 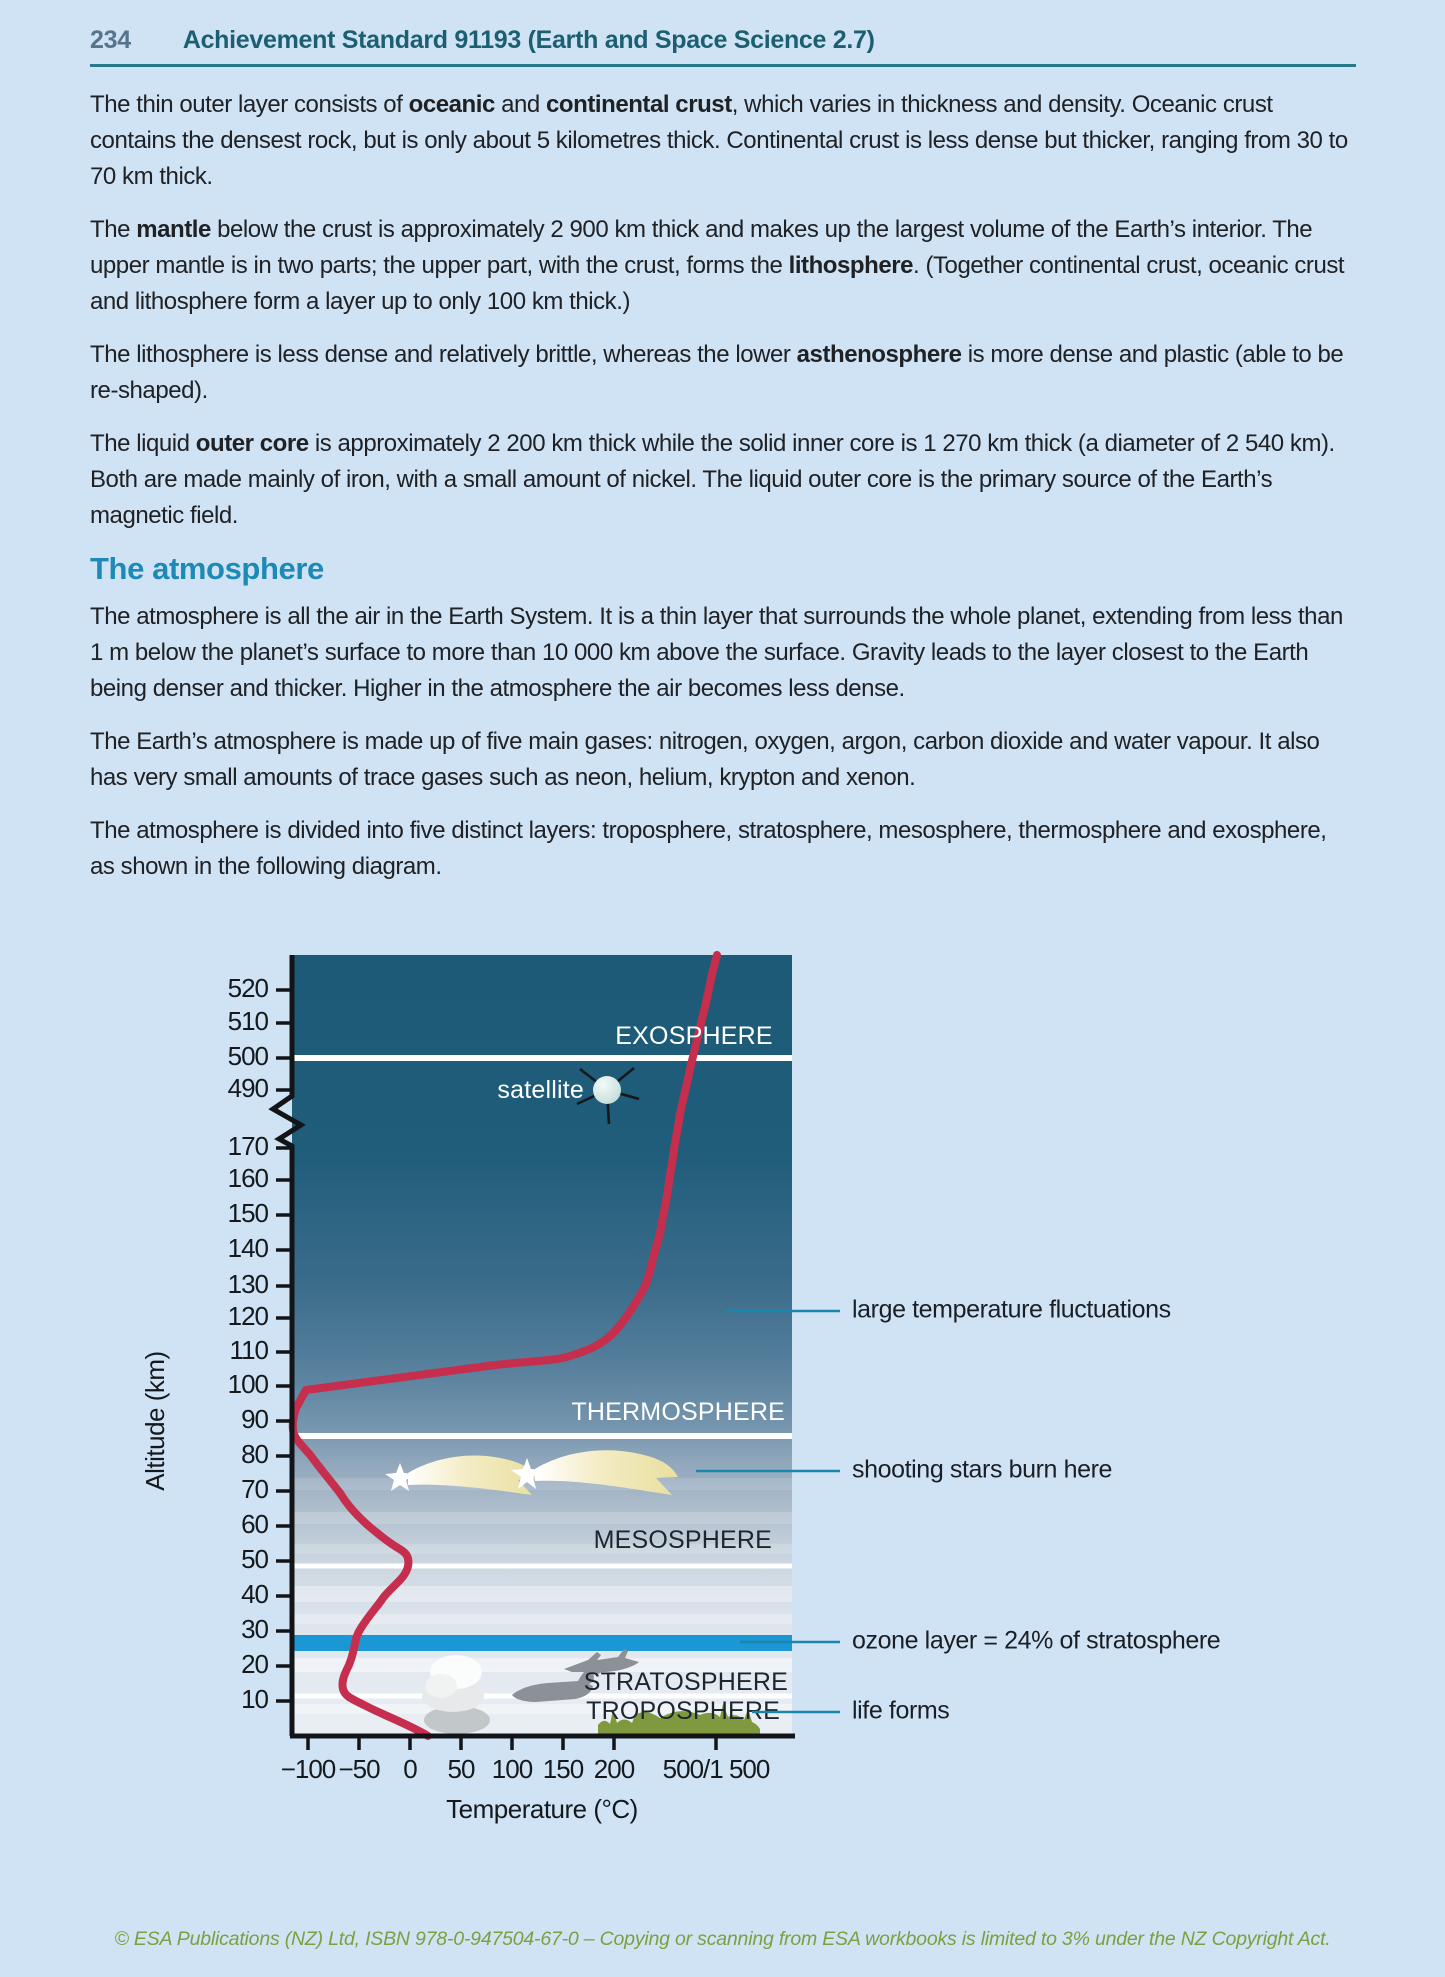 I want to click on cloud-icon, so click(x=456, y=1694).